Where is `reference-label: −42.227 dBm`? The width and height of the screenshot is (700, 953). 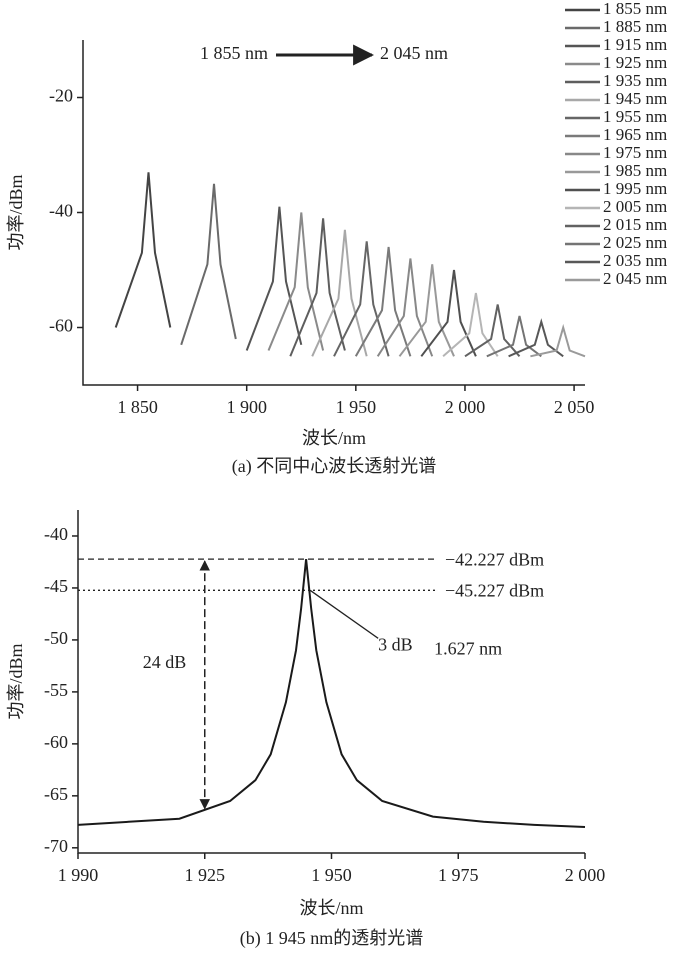 reference-label: −42.227 dBm is located at coordinates (494, 559).